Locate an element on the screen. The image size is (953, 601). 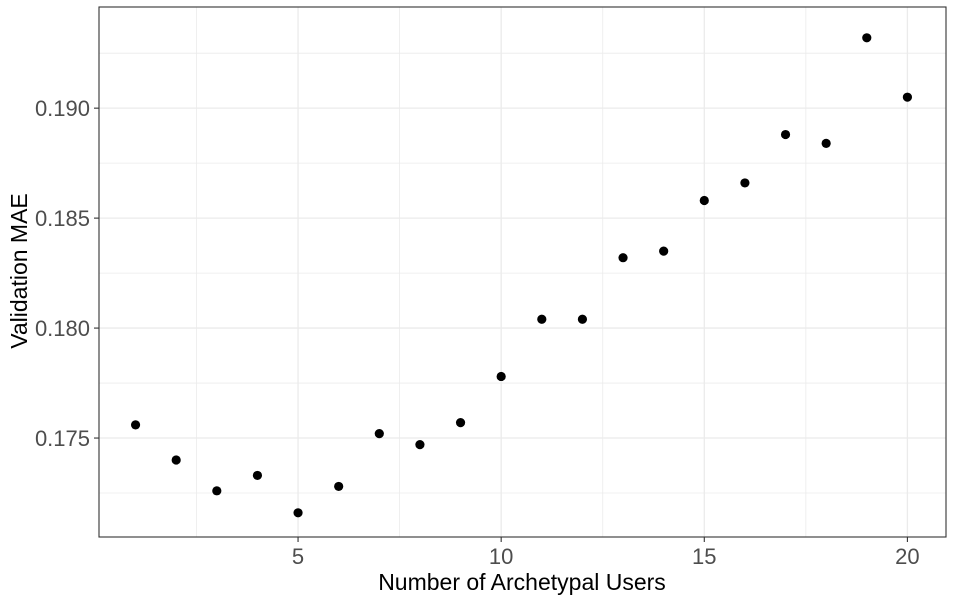
x-axis-title: Number of Archetypal Users is located at coordinates (522, 582).